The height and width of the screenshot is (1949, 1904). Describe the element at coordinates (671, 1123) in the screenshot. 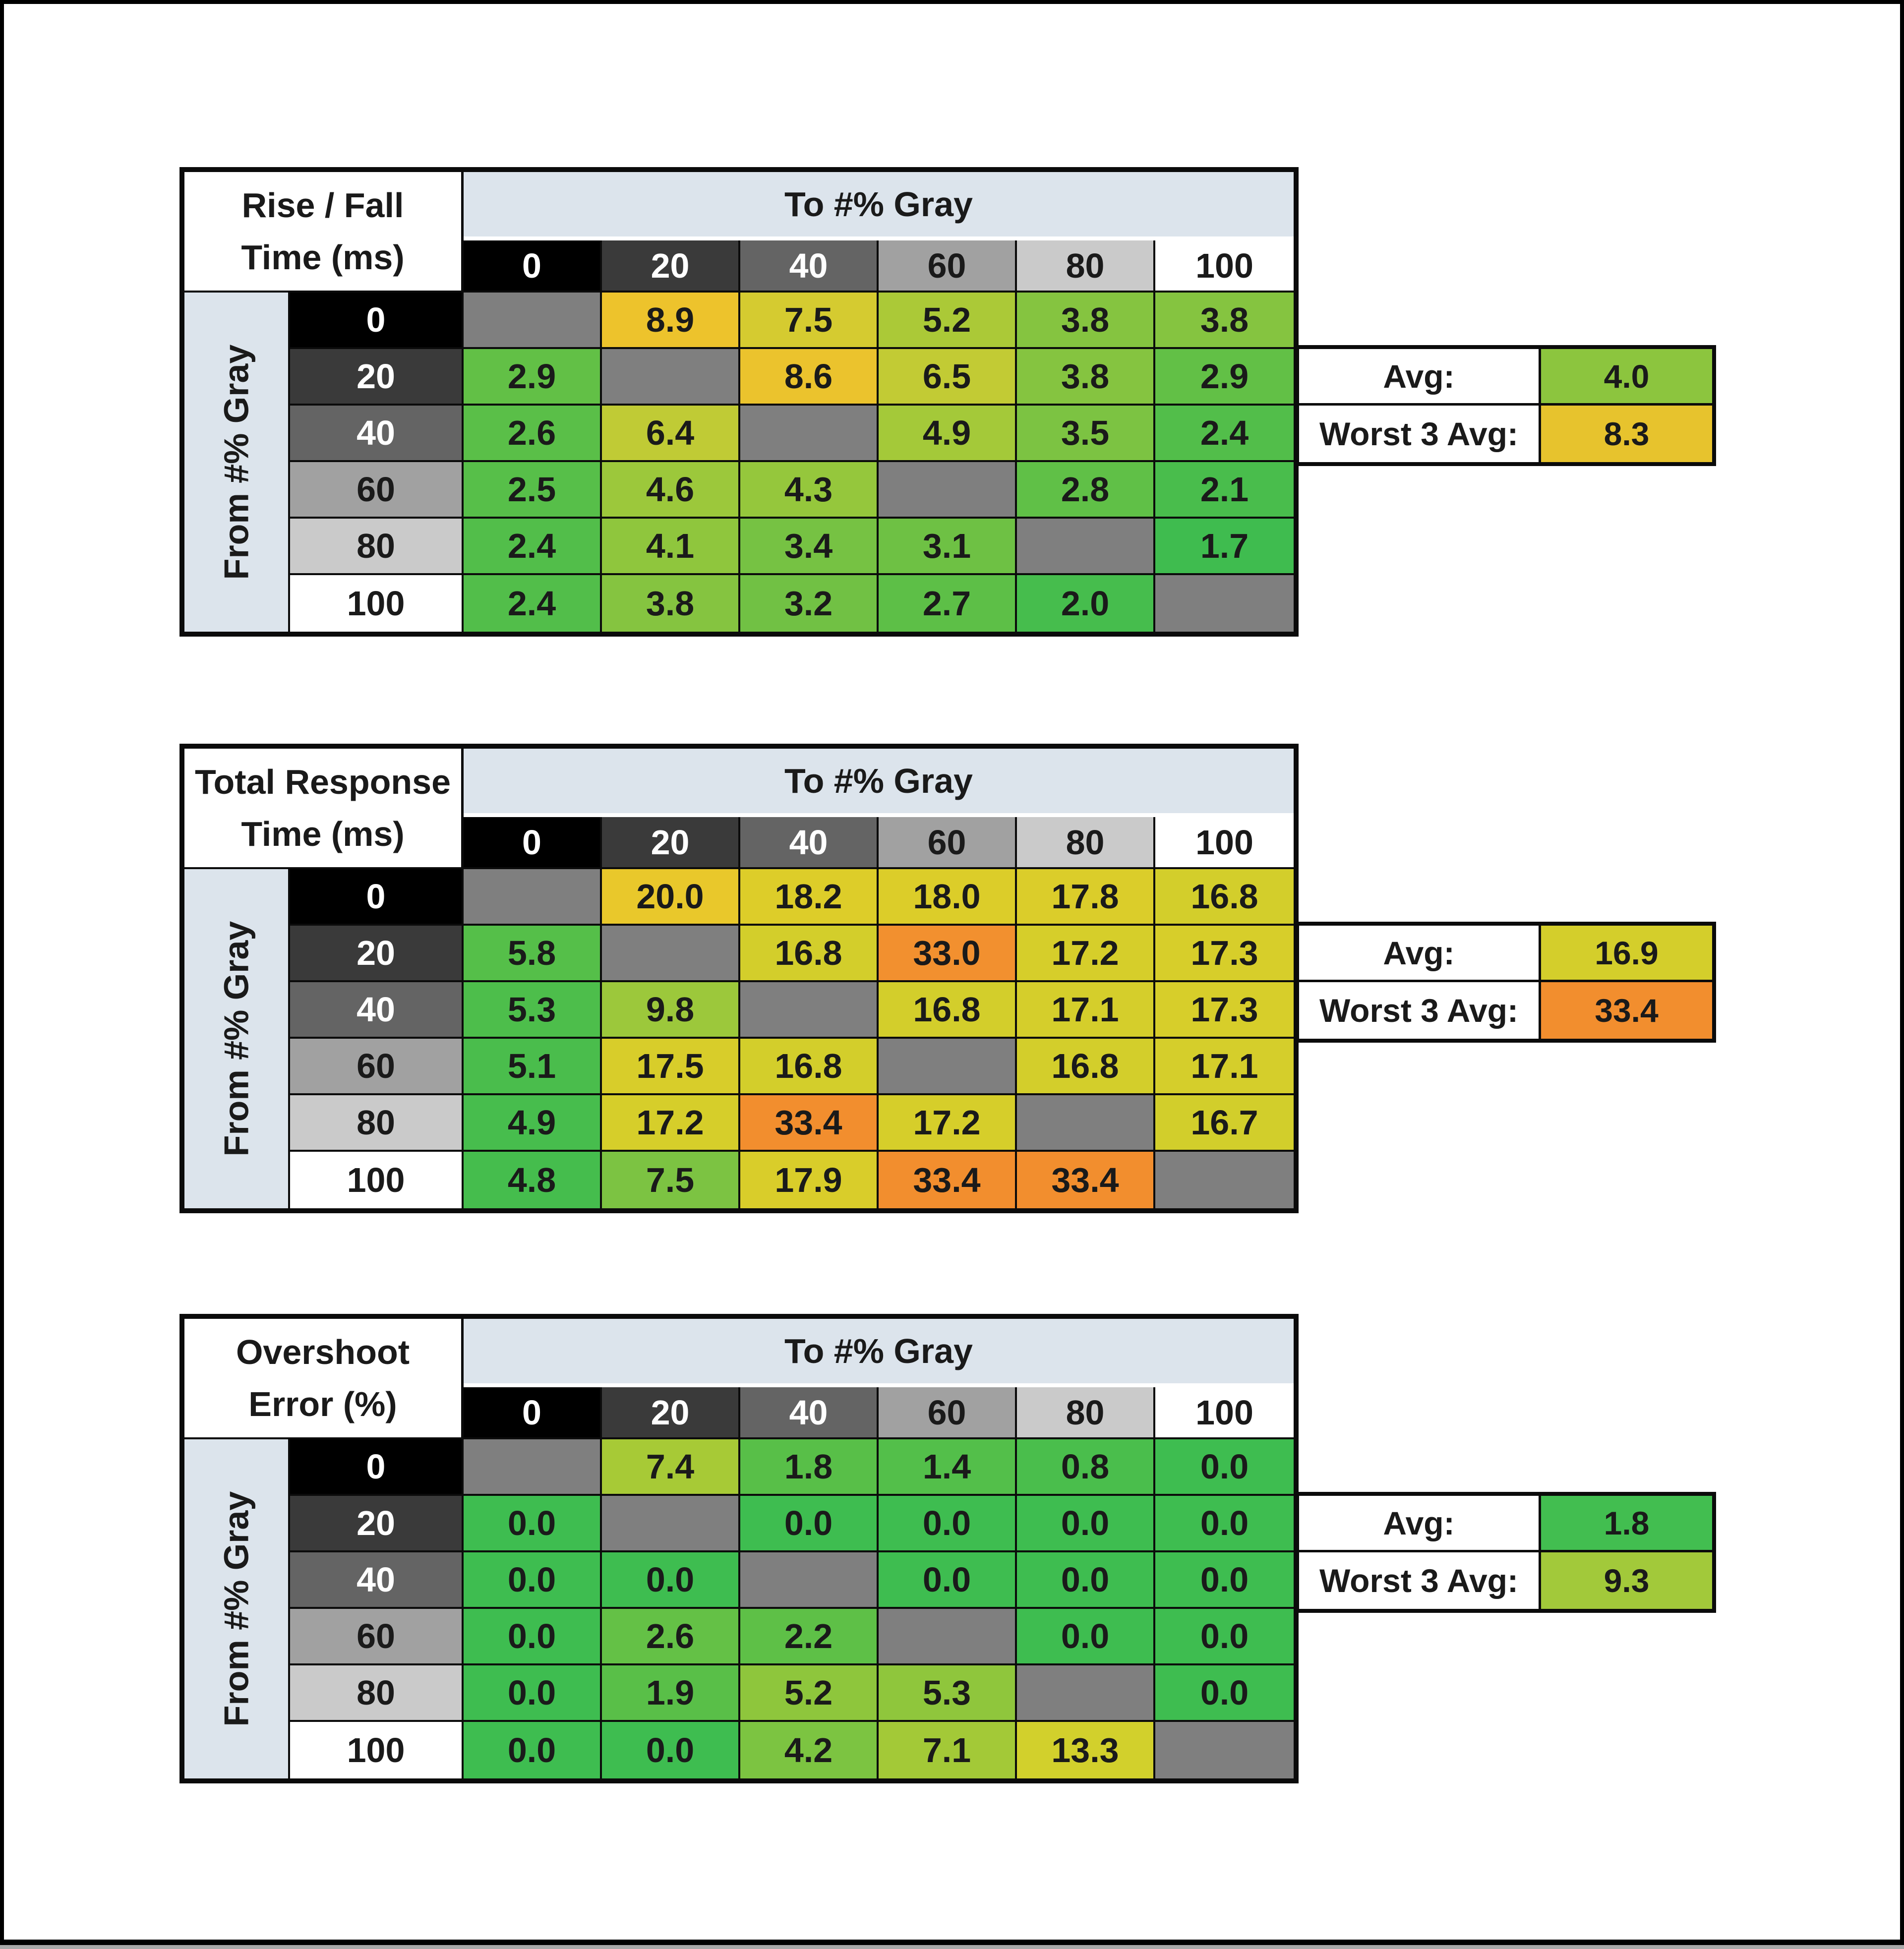

I see `cell-from80-to20: 17.2` at that location.